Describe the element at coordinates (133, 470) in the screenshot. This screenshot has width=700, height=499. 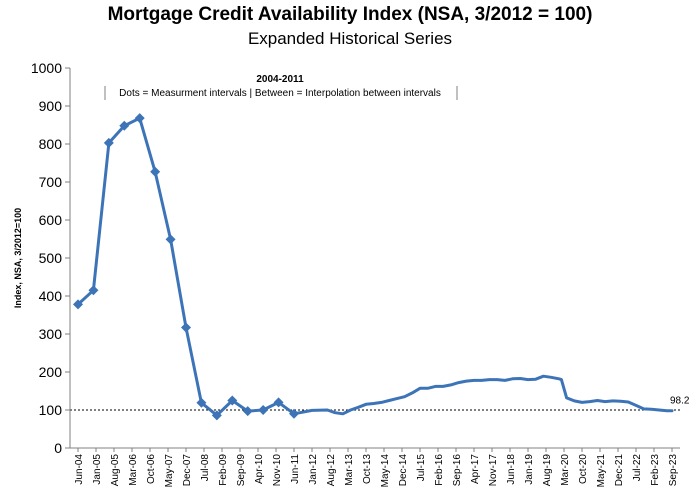
I see `x-tick-label: Mar-06` at that location.